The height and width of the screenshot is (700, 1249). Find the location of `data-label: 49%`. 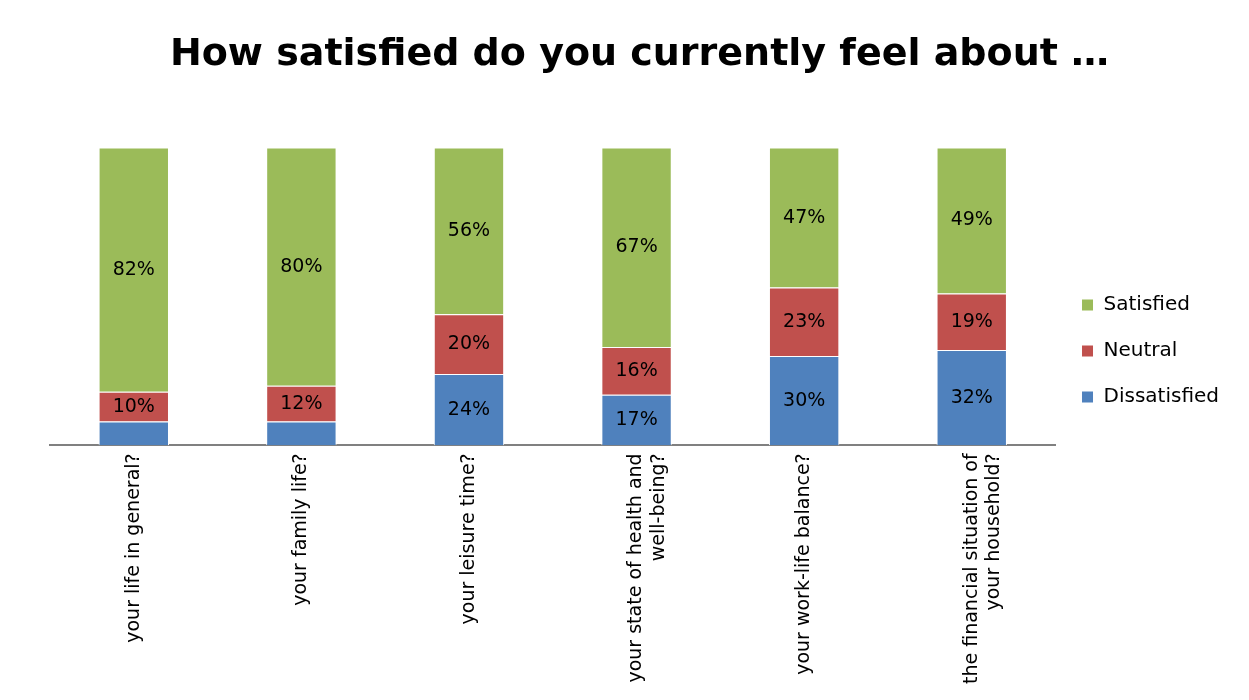

data-label: 49% is located at coordinates (971, 218).